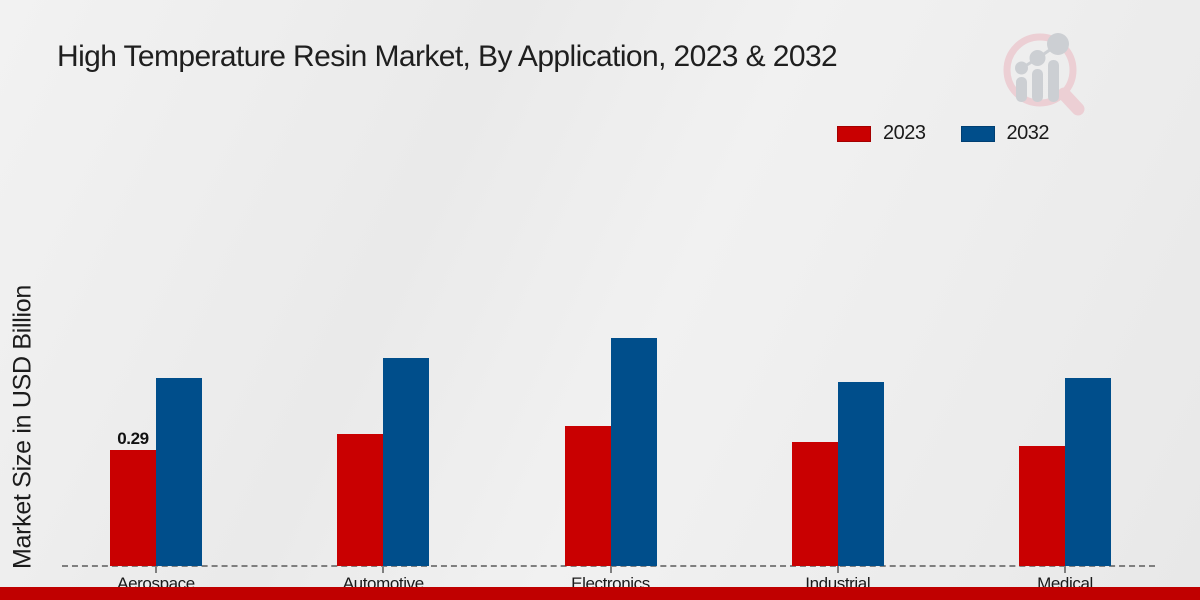  What do you see at coordinates (860, 474) in the screenshot?
I see `bar-2032-industrial` at bounding box center [860, 474].